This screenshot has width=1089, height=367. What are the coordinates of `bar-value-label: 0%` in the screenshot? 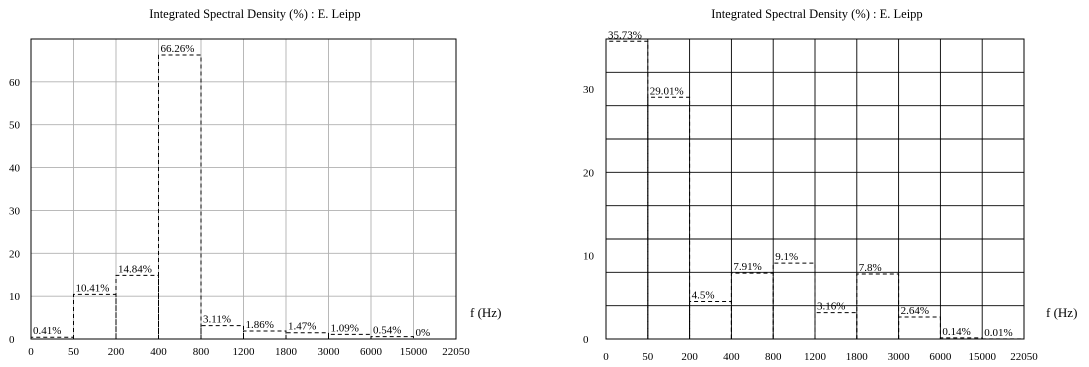 It's located at (423, 333).